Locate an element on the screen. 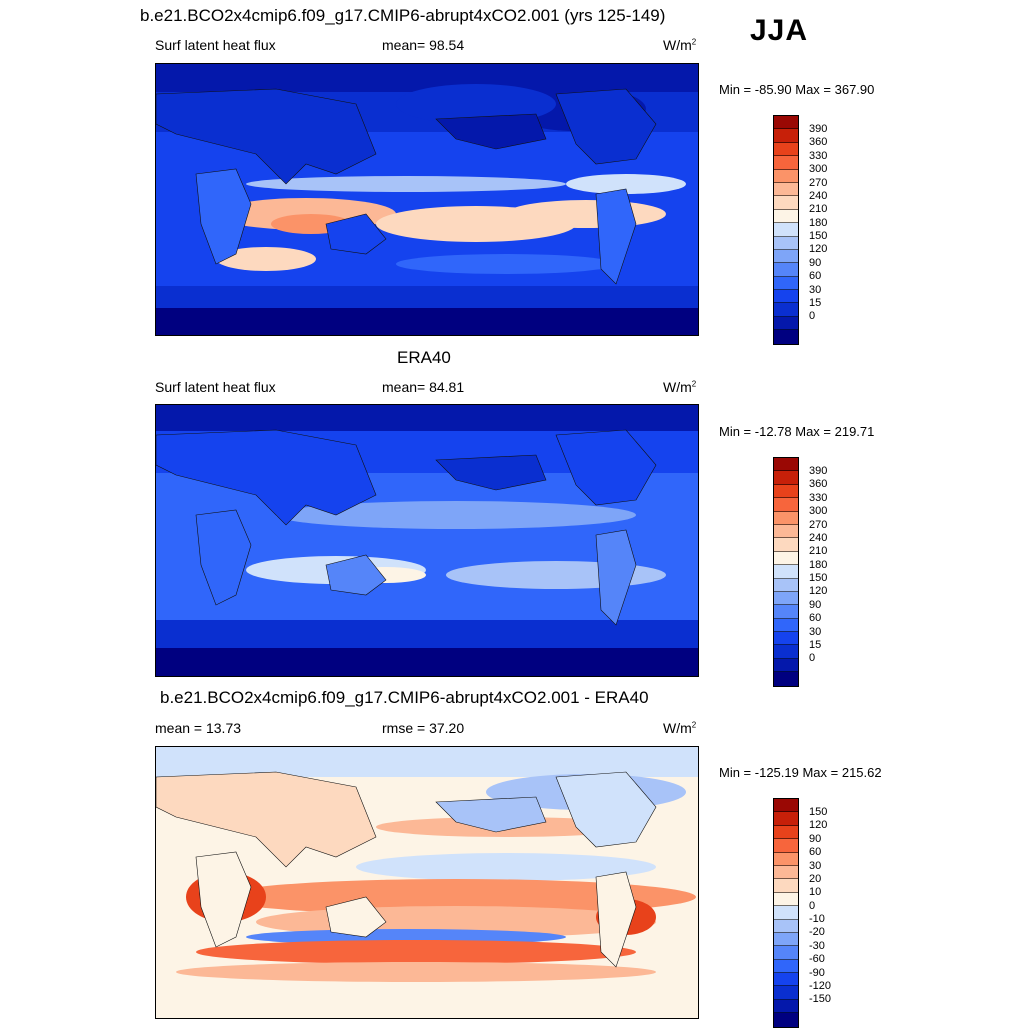  panel-3-colorbar-label: 150 is located at coordinates (818, 812).